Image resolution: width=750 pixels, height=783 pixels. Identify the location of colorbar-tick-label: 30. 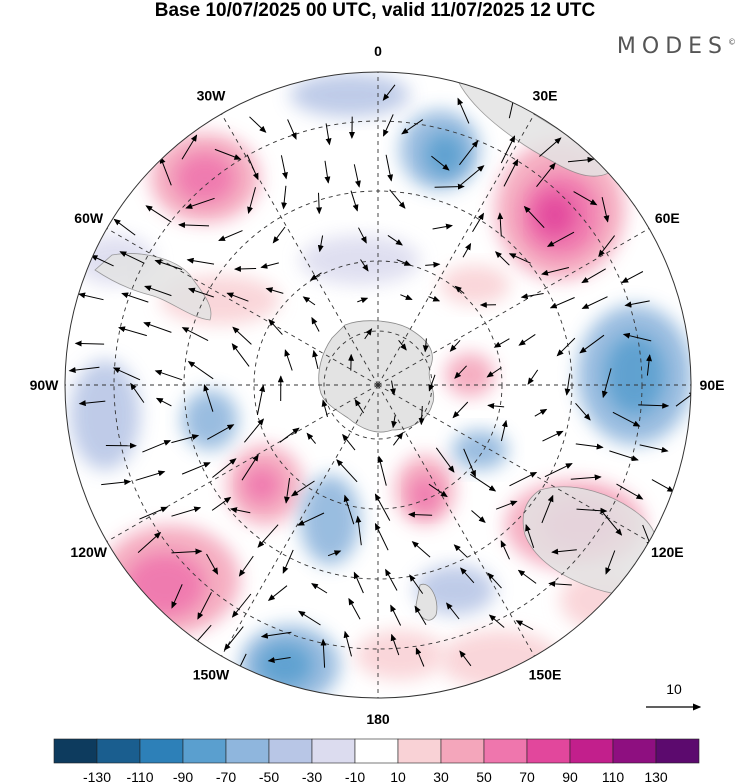
(441, 776).